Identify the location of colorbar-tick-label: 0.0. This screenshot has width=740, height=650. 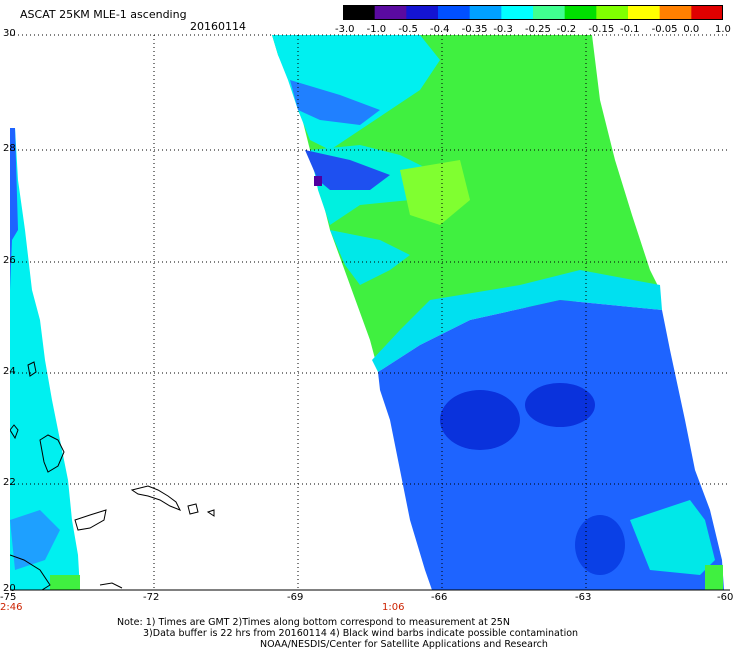
(691, 29).